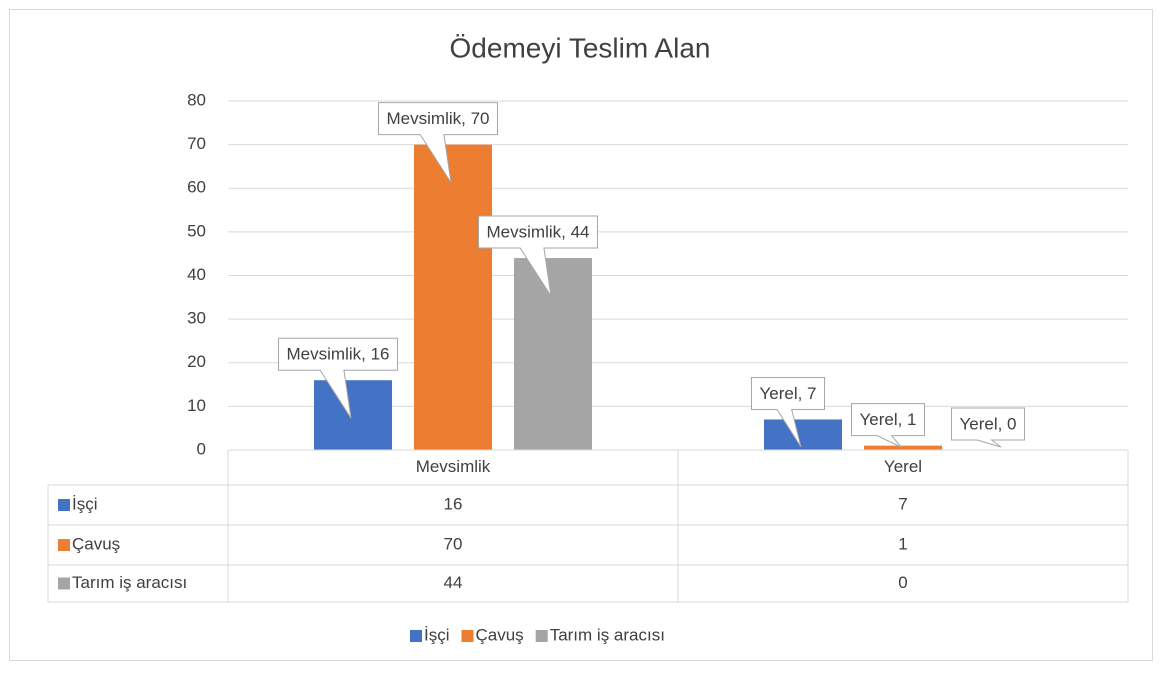 The width and height of the screenshot is (1162, 675). Describe the element at coordinates (453, 582) in the screenshot. I see `table-cell: 44` at that location.